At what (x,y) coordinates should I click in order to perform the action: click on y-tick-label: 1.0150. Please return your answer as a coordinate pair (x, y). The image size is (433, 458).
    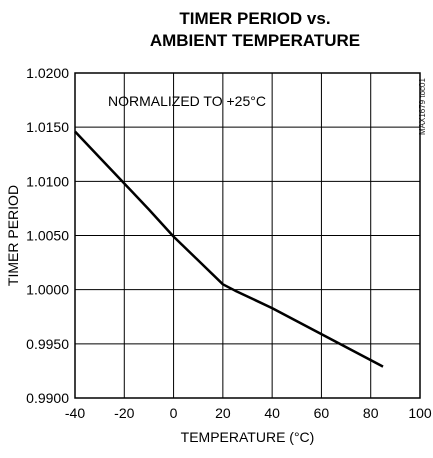
    Looking at the image, I should click on (47, 127).